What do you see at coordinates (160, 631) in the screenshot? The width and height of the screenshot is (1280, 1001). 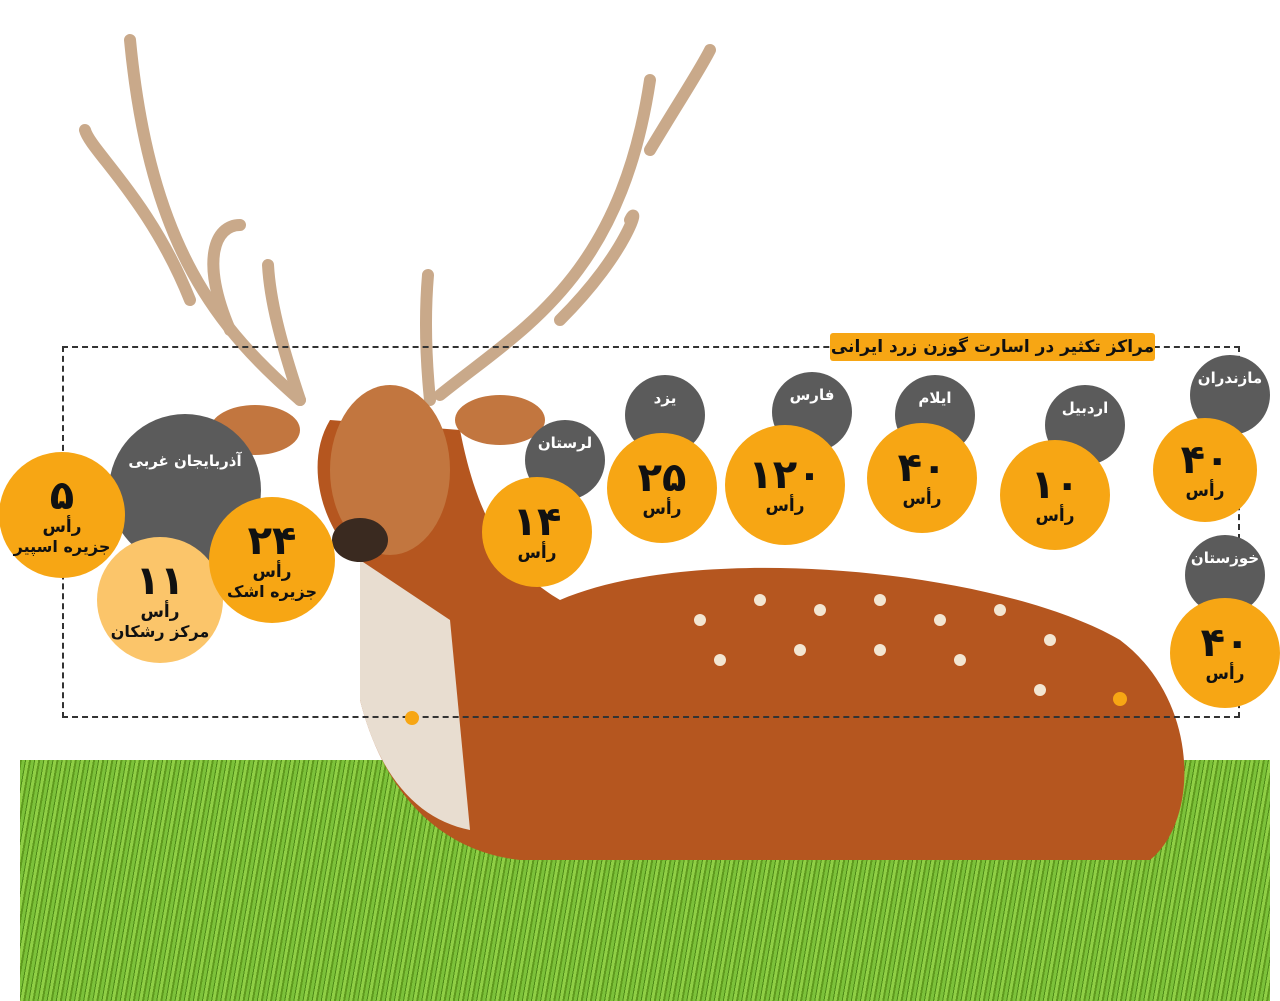 I see `site-name: مرکز رشکان` at bounding box center [160, 631].